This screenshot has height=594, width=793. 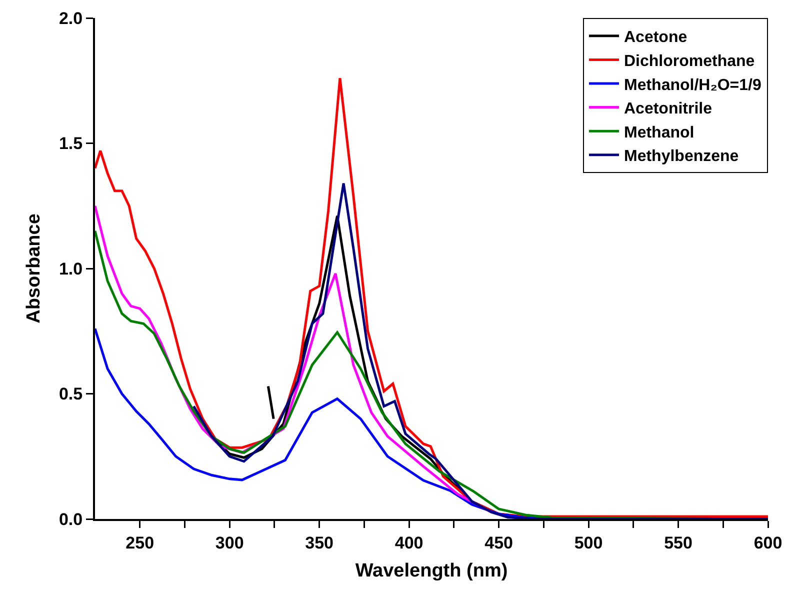 I want to click on x-tick-label: 400, so click(x=409, y=542).